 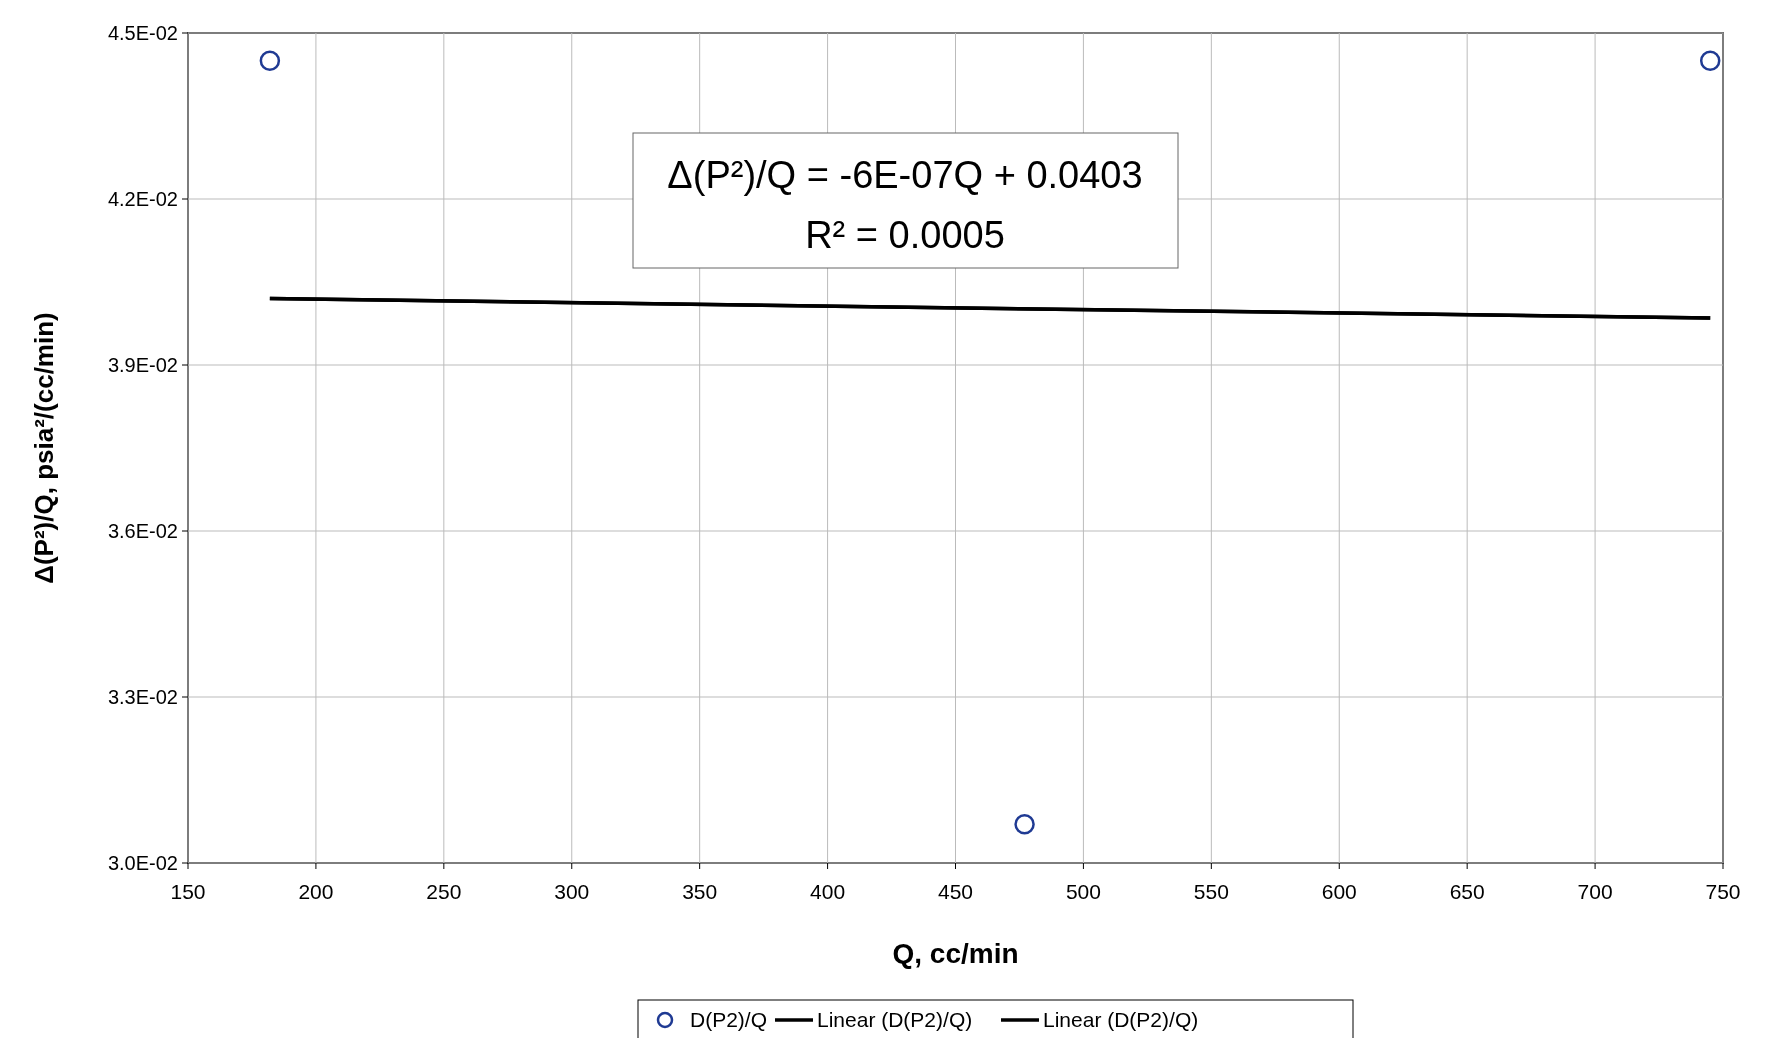 I want to click on y-tick-label: 4.2E-02, so click(x=142, y=199).